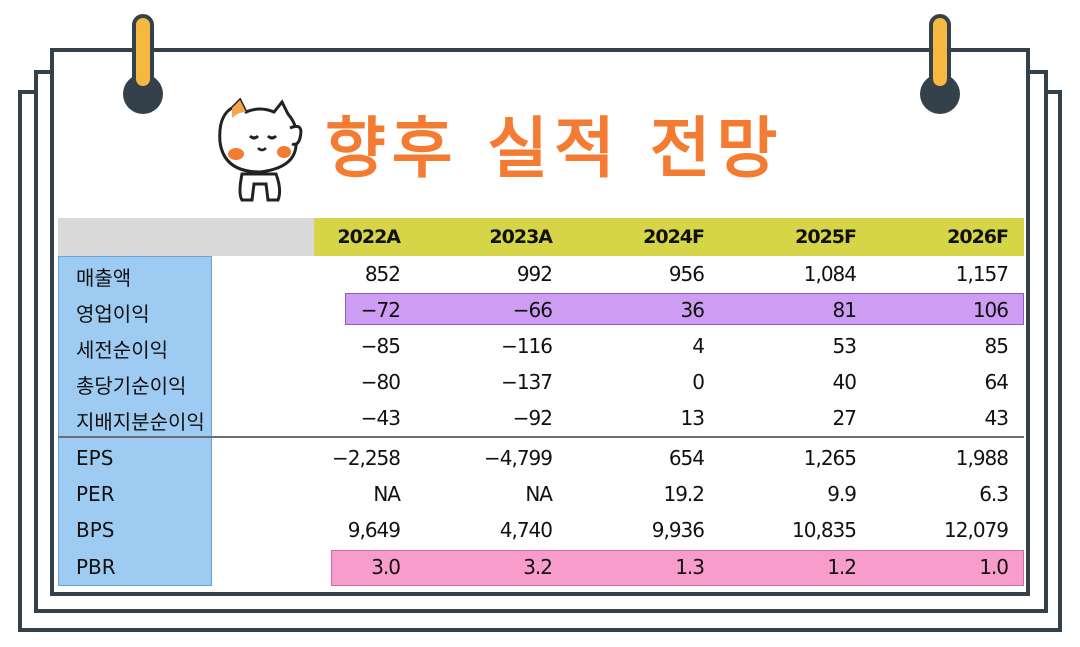 The width and height of the screenshot is (1080, 647). What do you see at coordinates (518, 458) in the screenshot?
I see `table-cell: −4,799` at bounding box center [518, 458].